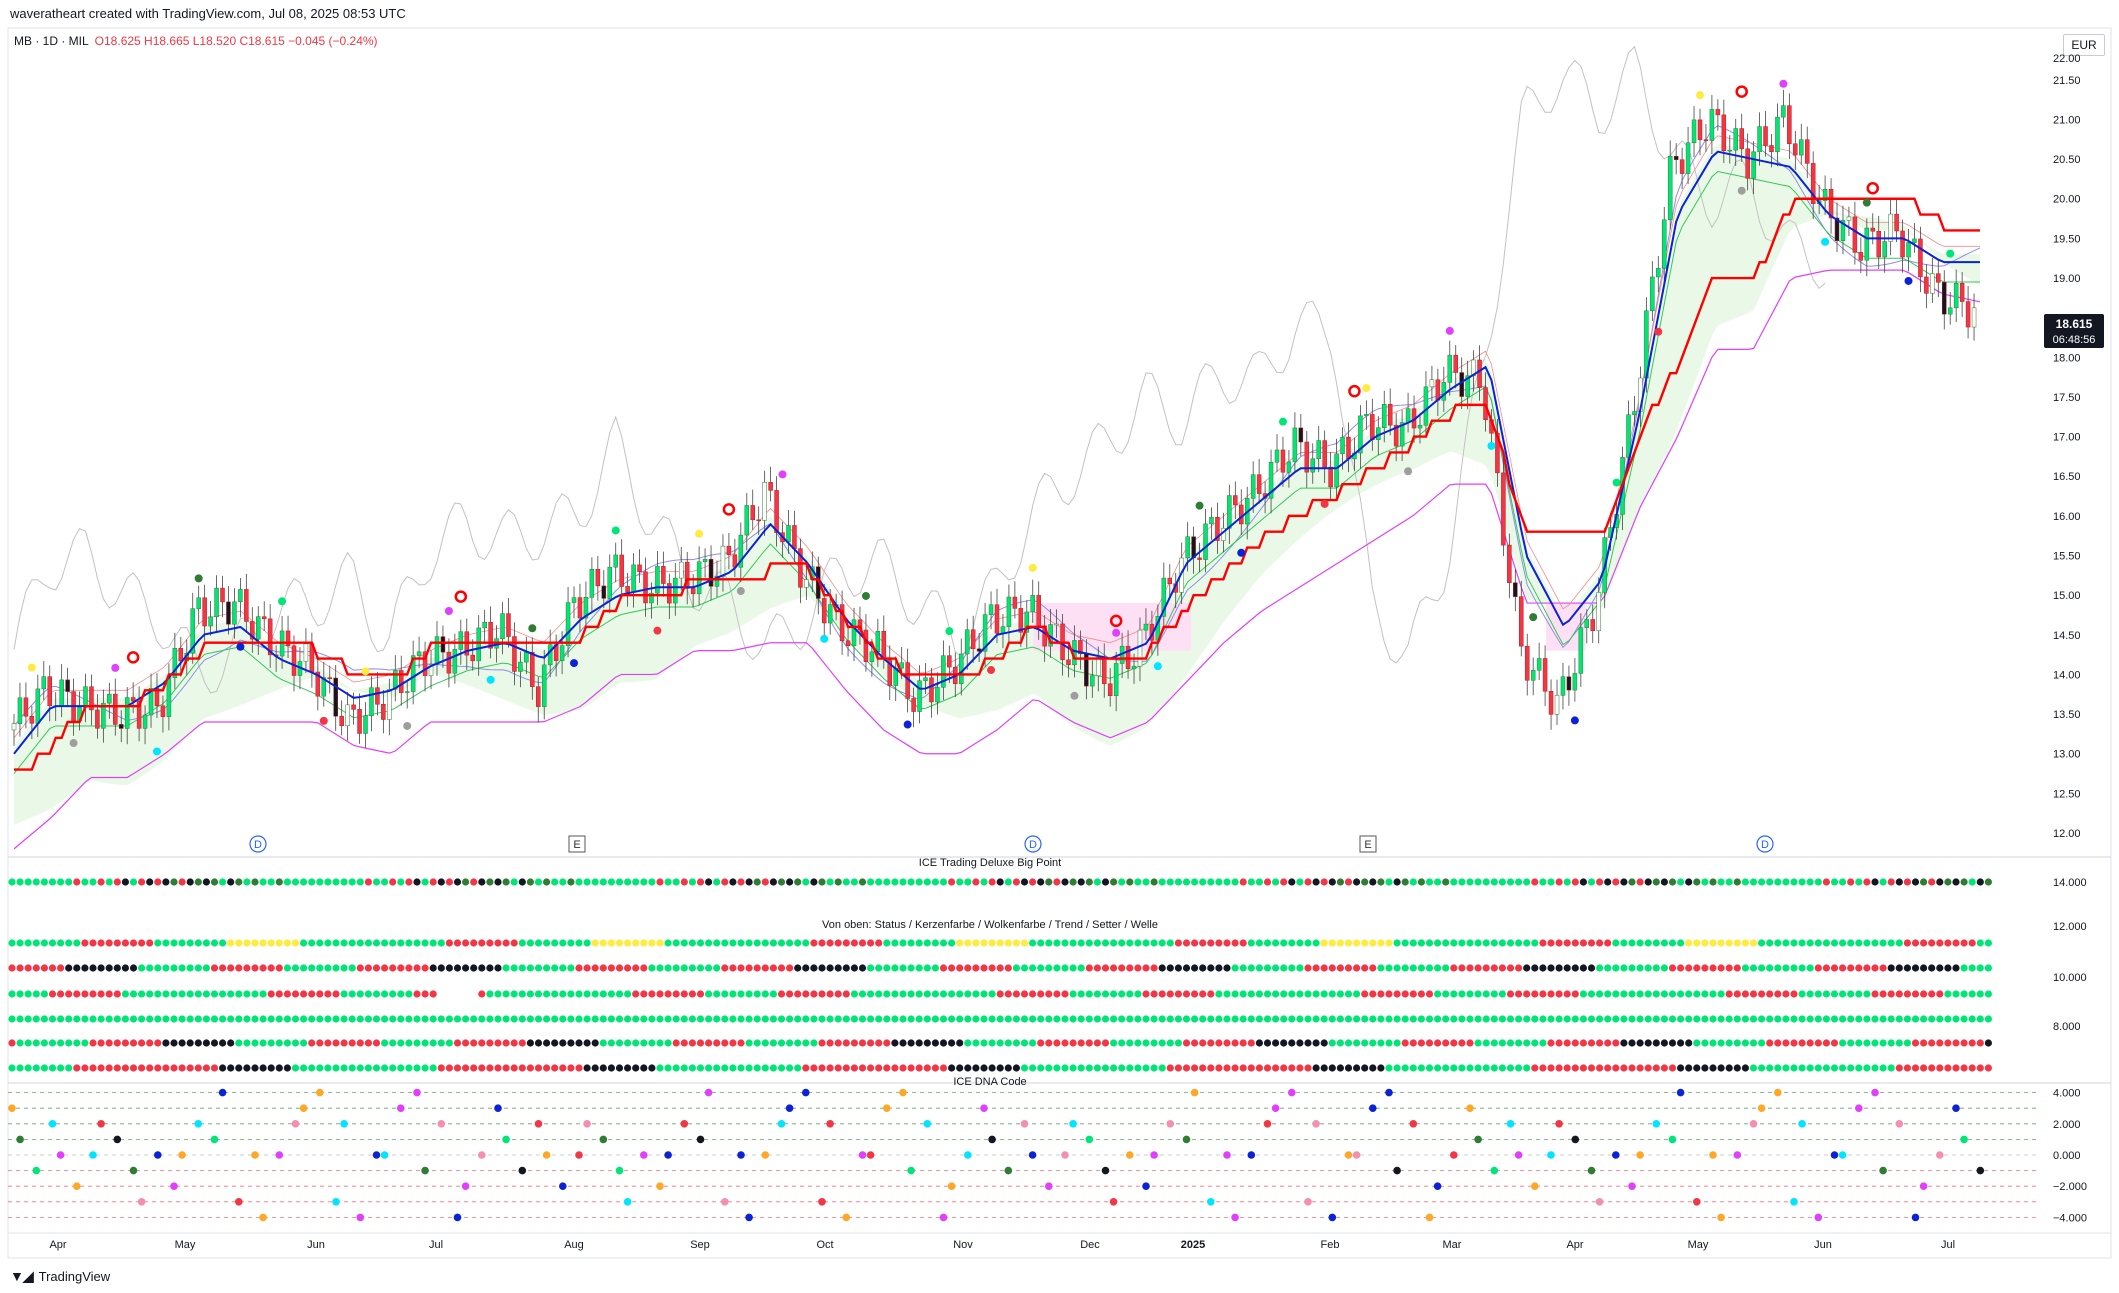  What do you see at coordinates (2084, 45) in the screenshot?
I see `currency-button: EUR` at bounding box center [2084, 45].